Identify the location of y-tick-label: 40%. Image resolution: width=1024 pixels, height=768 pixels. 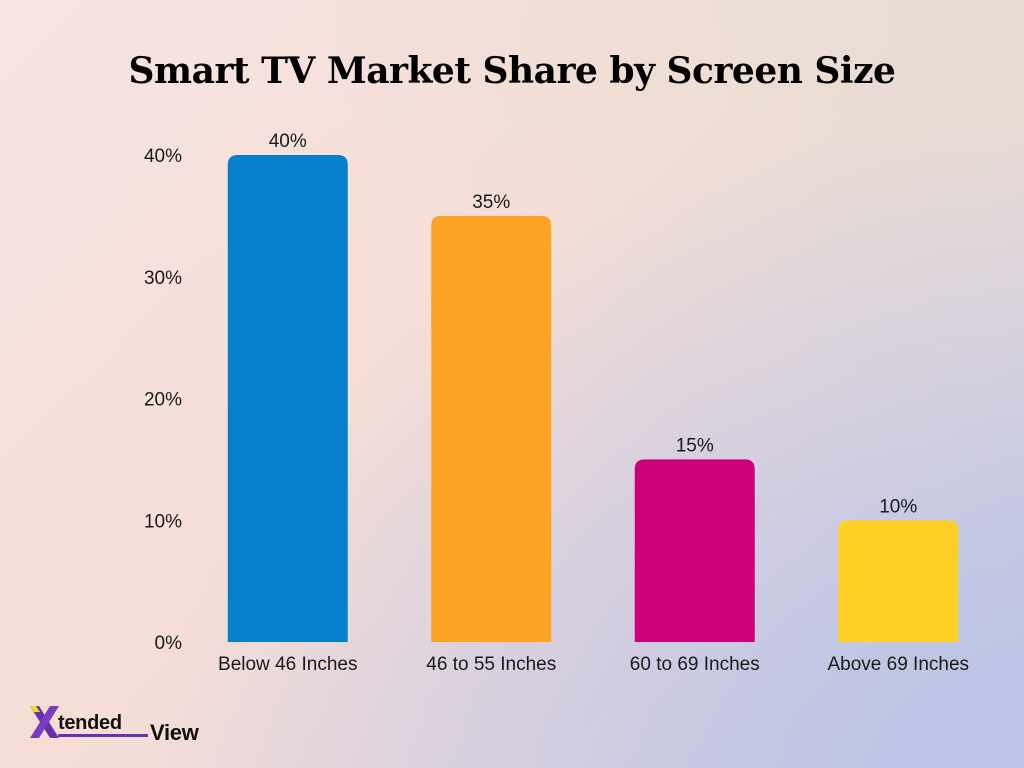
(163, 156).